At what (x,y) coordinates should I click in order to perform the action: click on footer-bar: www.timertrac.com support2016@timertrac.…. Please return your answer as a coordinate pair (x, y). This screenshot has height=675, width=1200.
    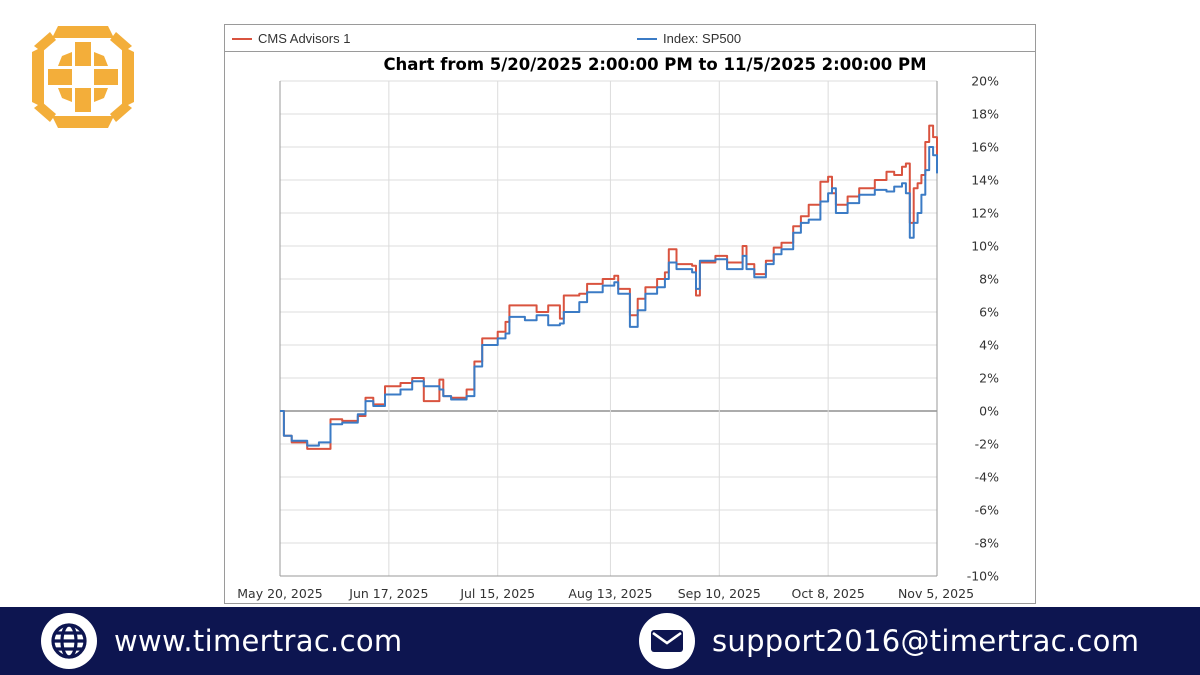
    Looking at the image, I should click on (600, 641).